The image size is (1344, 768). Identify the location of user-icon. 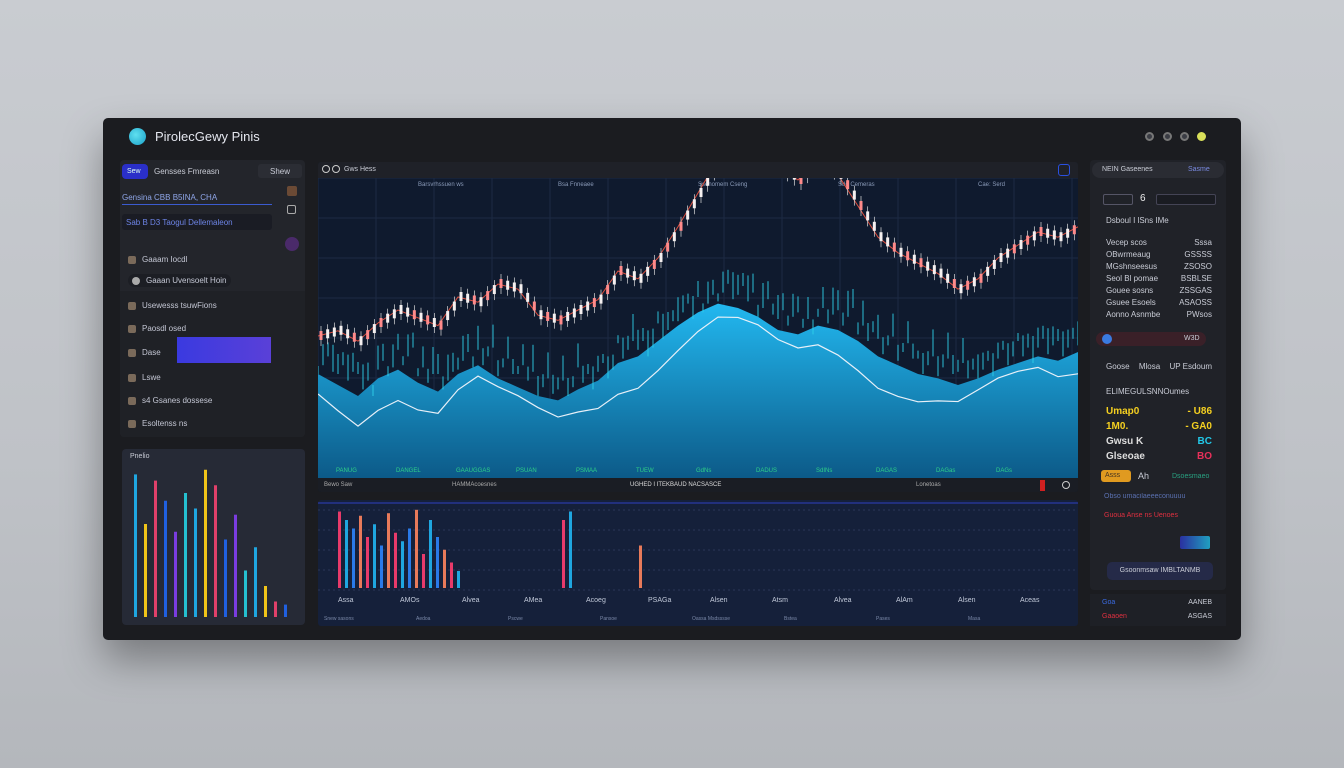
(292, 244).